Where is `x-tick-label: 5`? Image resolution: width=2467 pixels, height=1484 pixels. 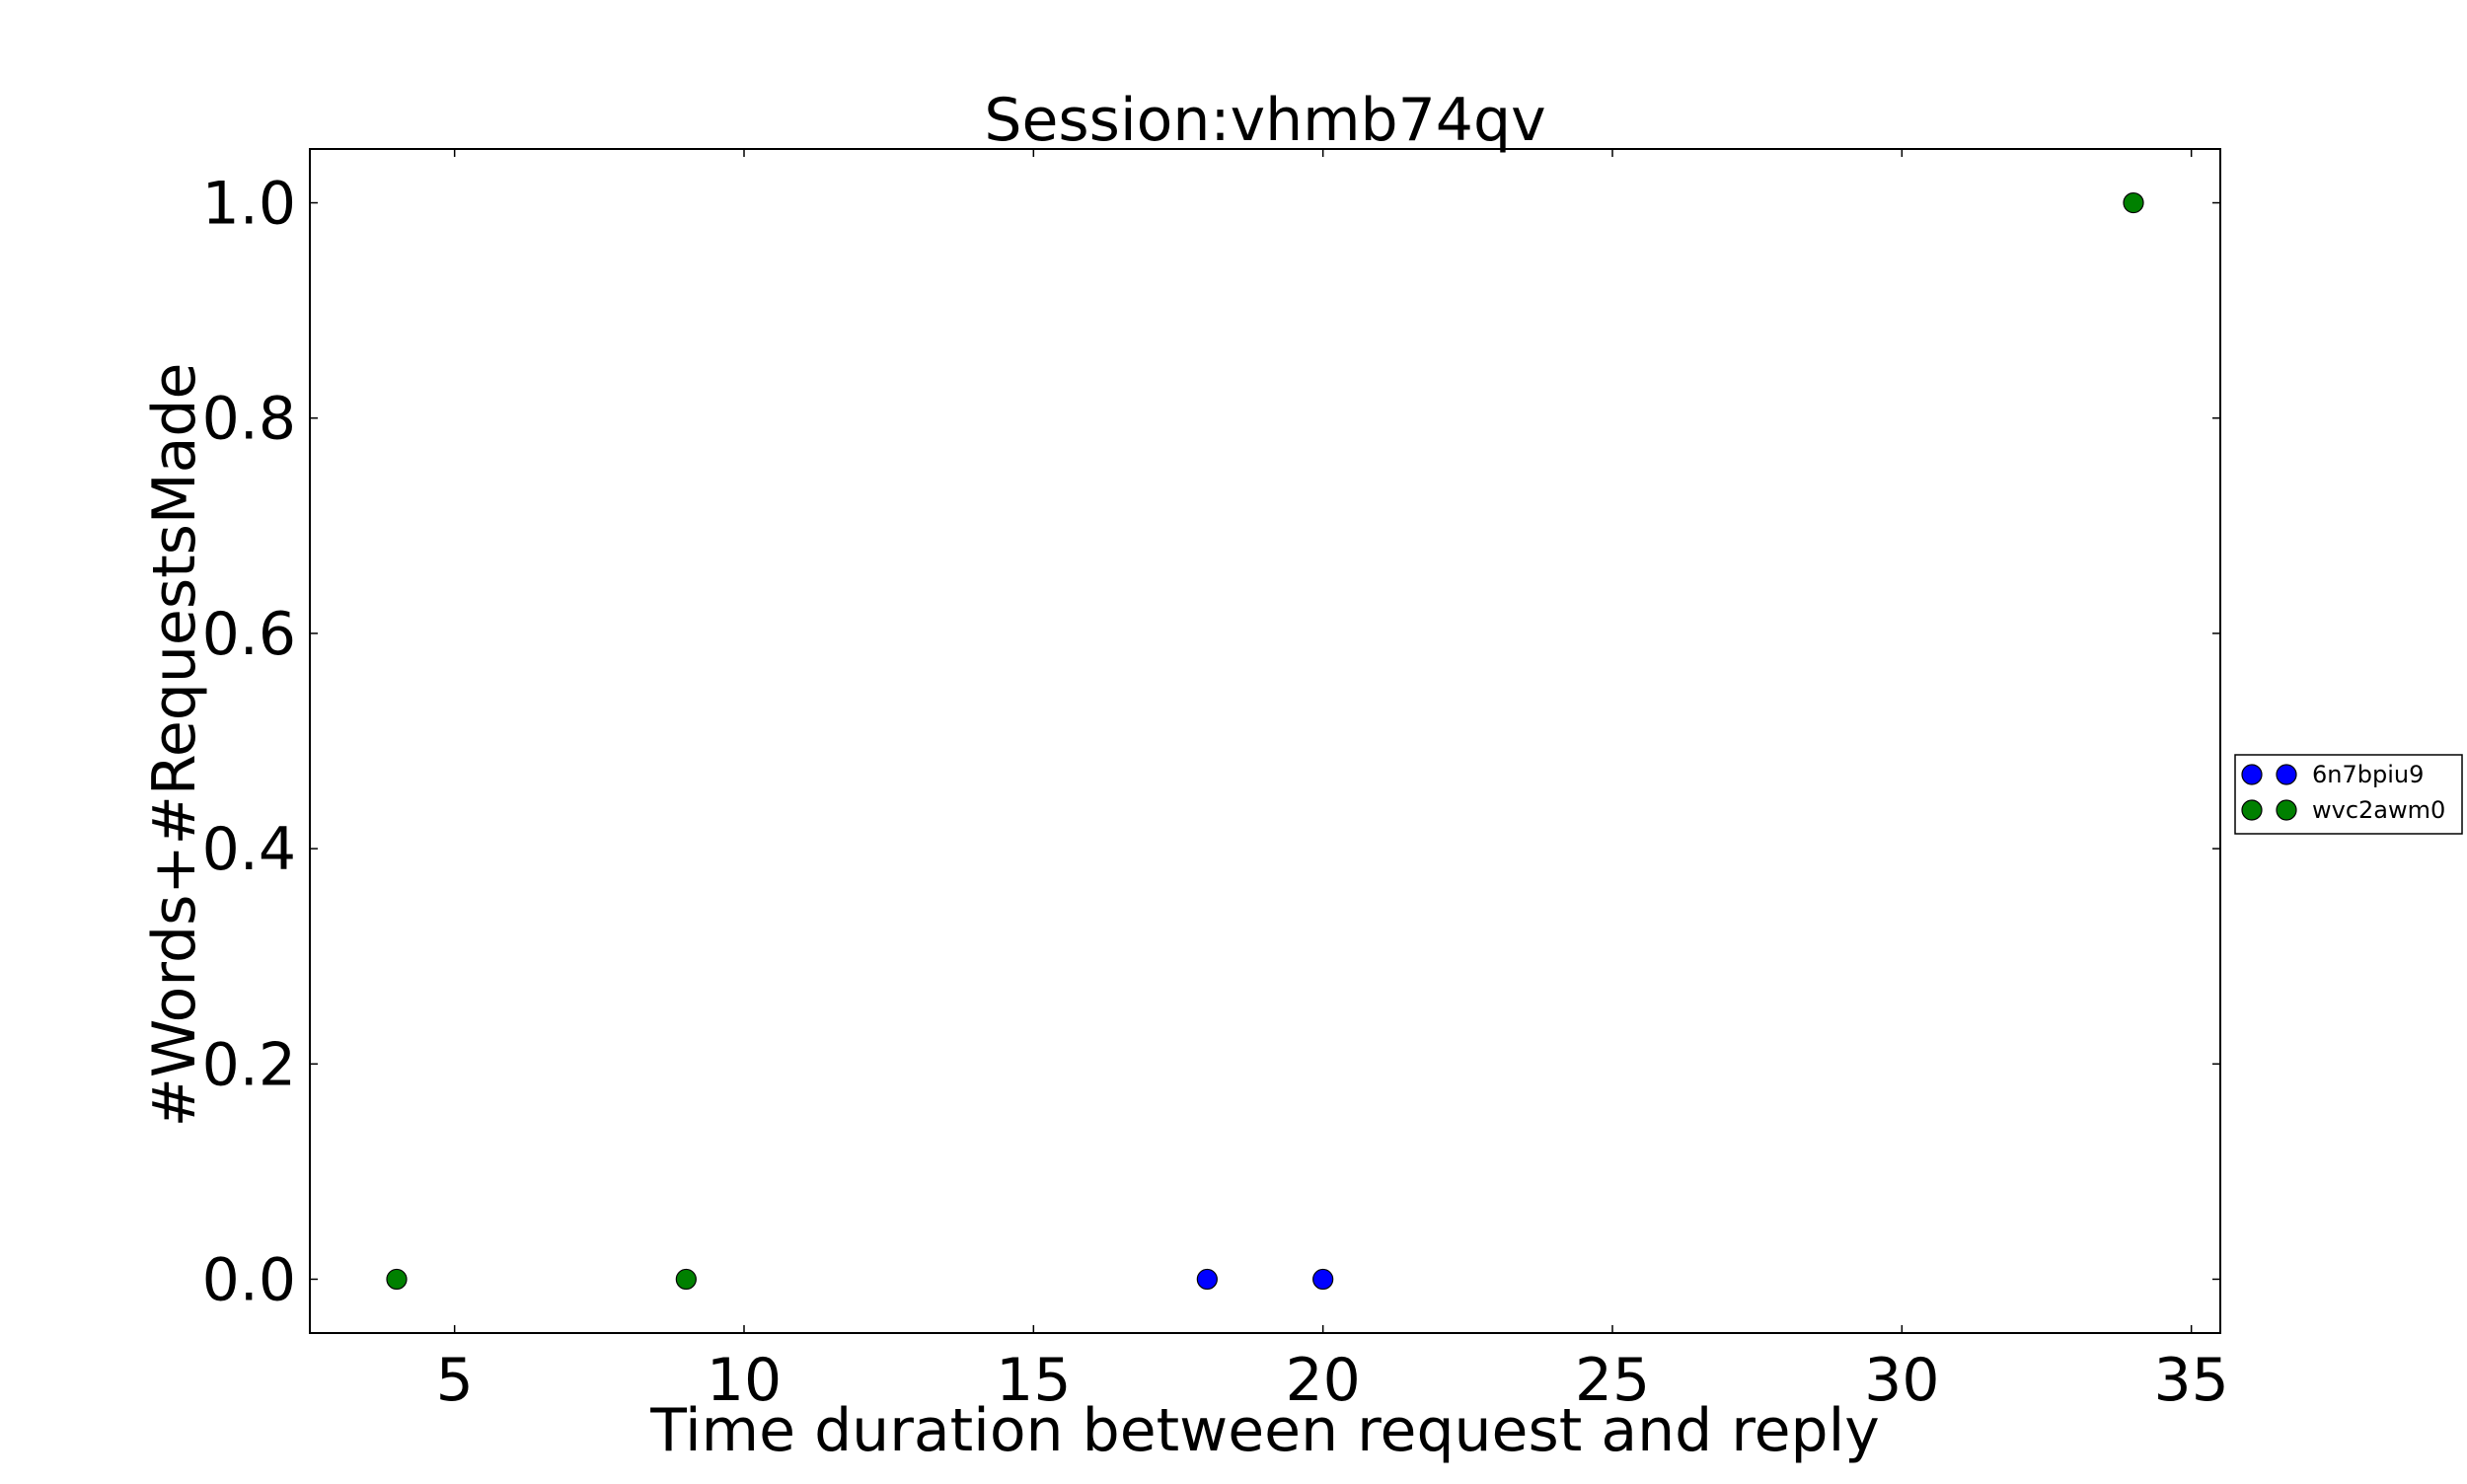 x-tick-label: 5 is located at coordinates (455, 1380).